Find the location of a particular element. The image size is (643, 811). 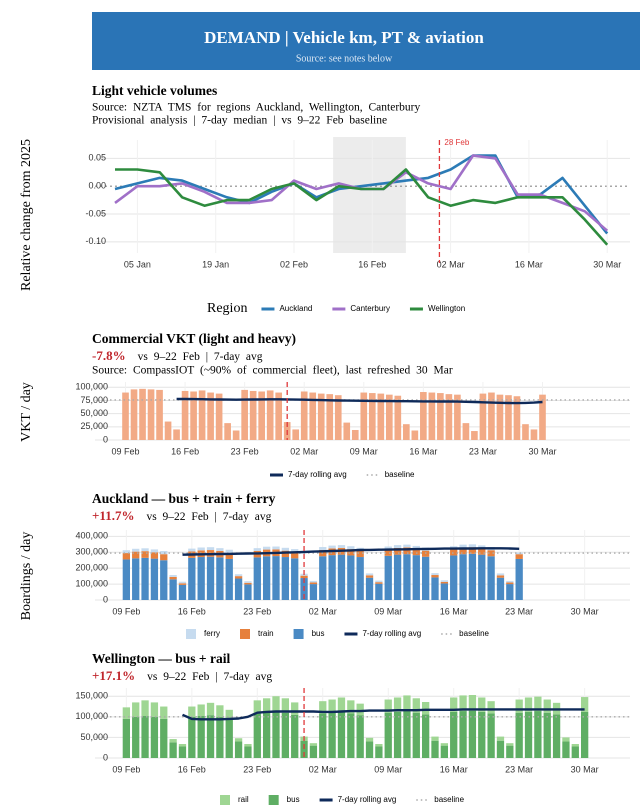

y-tick-label: 400,000 is located at coordinates (91, 536).